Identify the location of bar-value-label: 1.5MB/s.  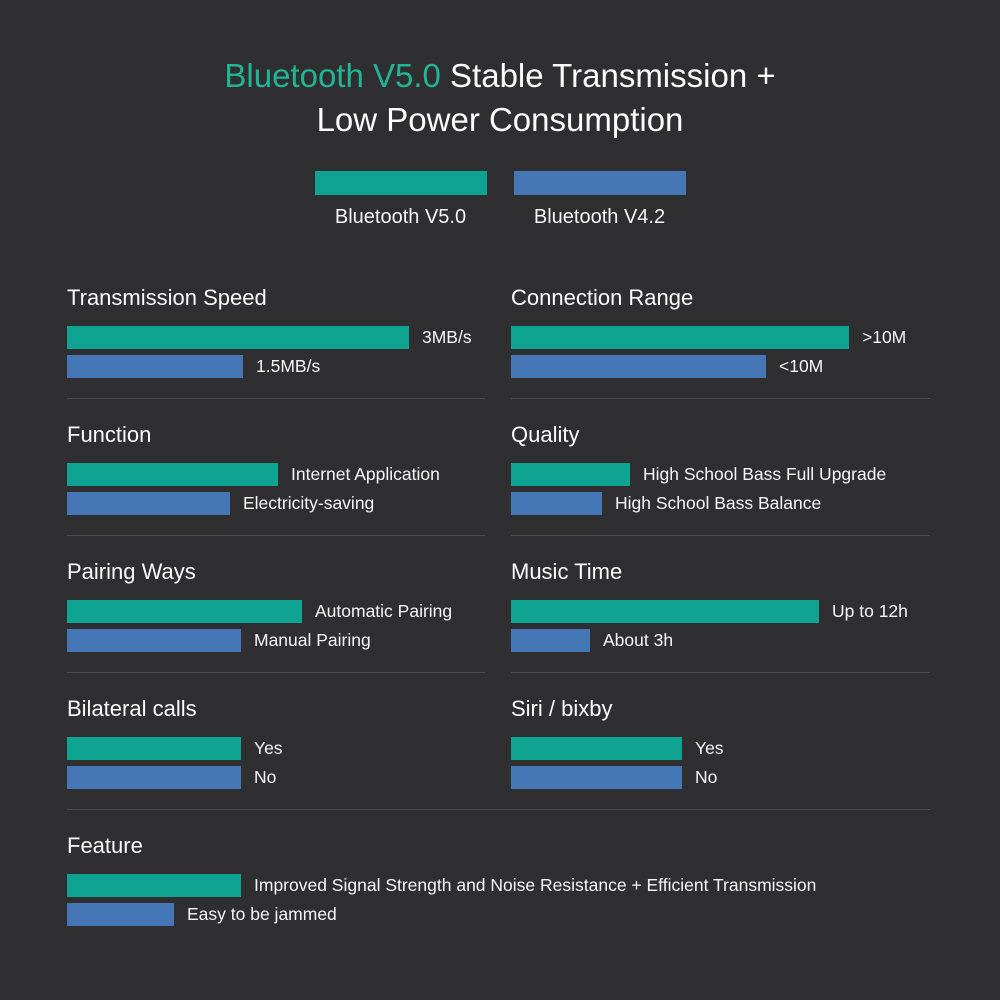
(288, 366).